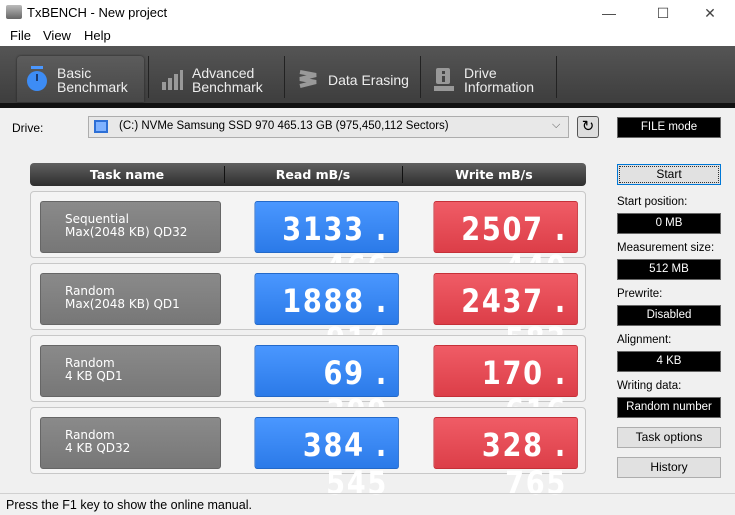 This screenshot has width=735, height=515. What do you see at coordinates (669, 361) in the screenshot?
I see `alignment-value: 4 KB` at bounding box center [669, 361].